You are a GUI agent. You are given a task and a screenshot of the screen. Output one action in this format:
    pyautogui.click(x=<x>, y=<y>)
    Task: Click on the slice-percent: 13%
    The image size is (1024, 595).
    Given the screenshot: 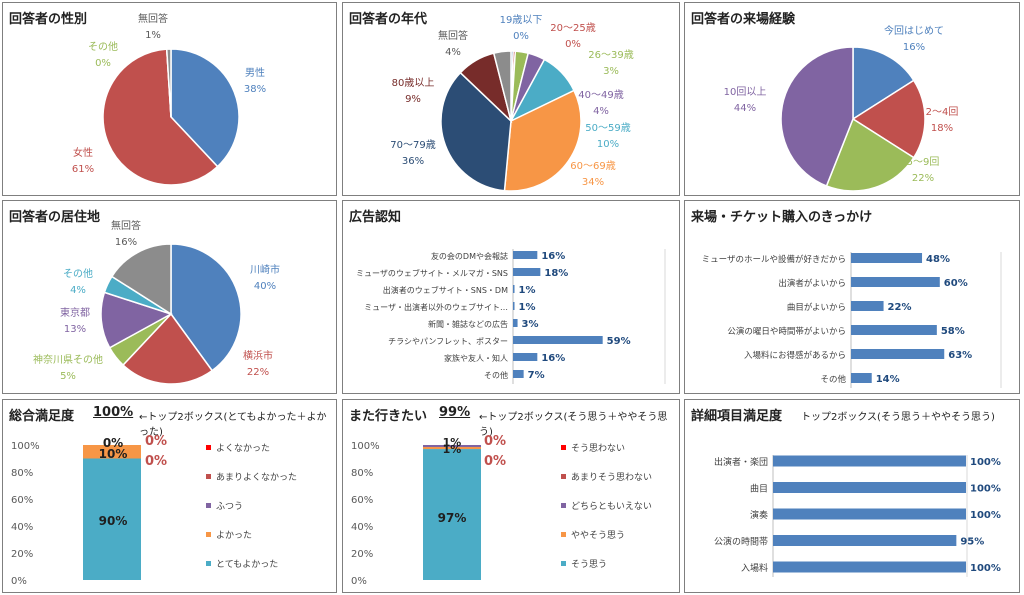 What is the action you would take?
    pyautogui.click(x=75, y=329)
    